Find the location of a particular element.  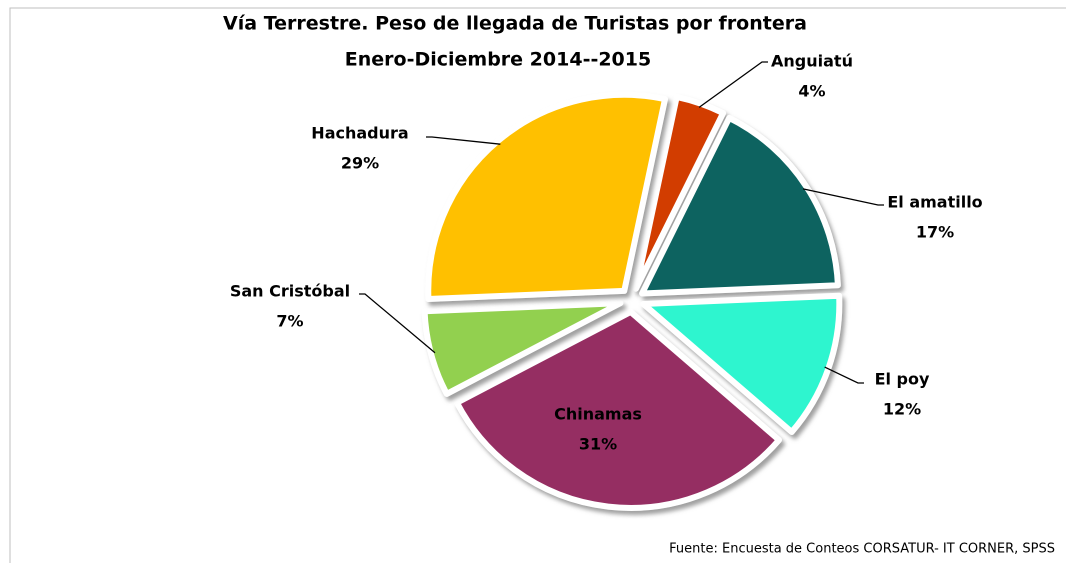

slice-label: Anguiatú is located at coordinates (812, 61).